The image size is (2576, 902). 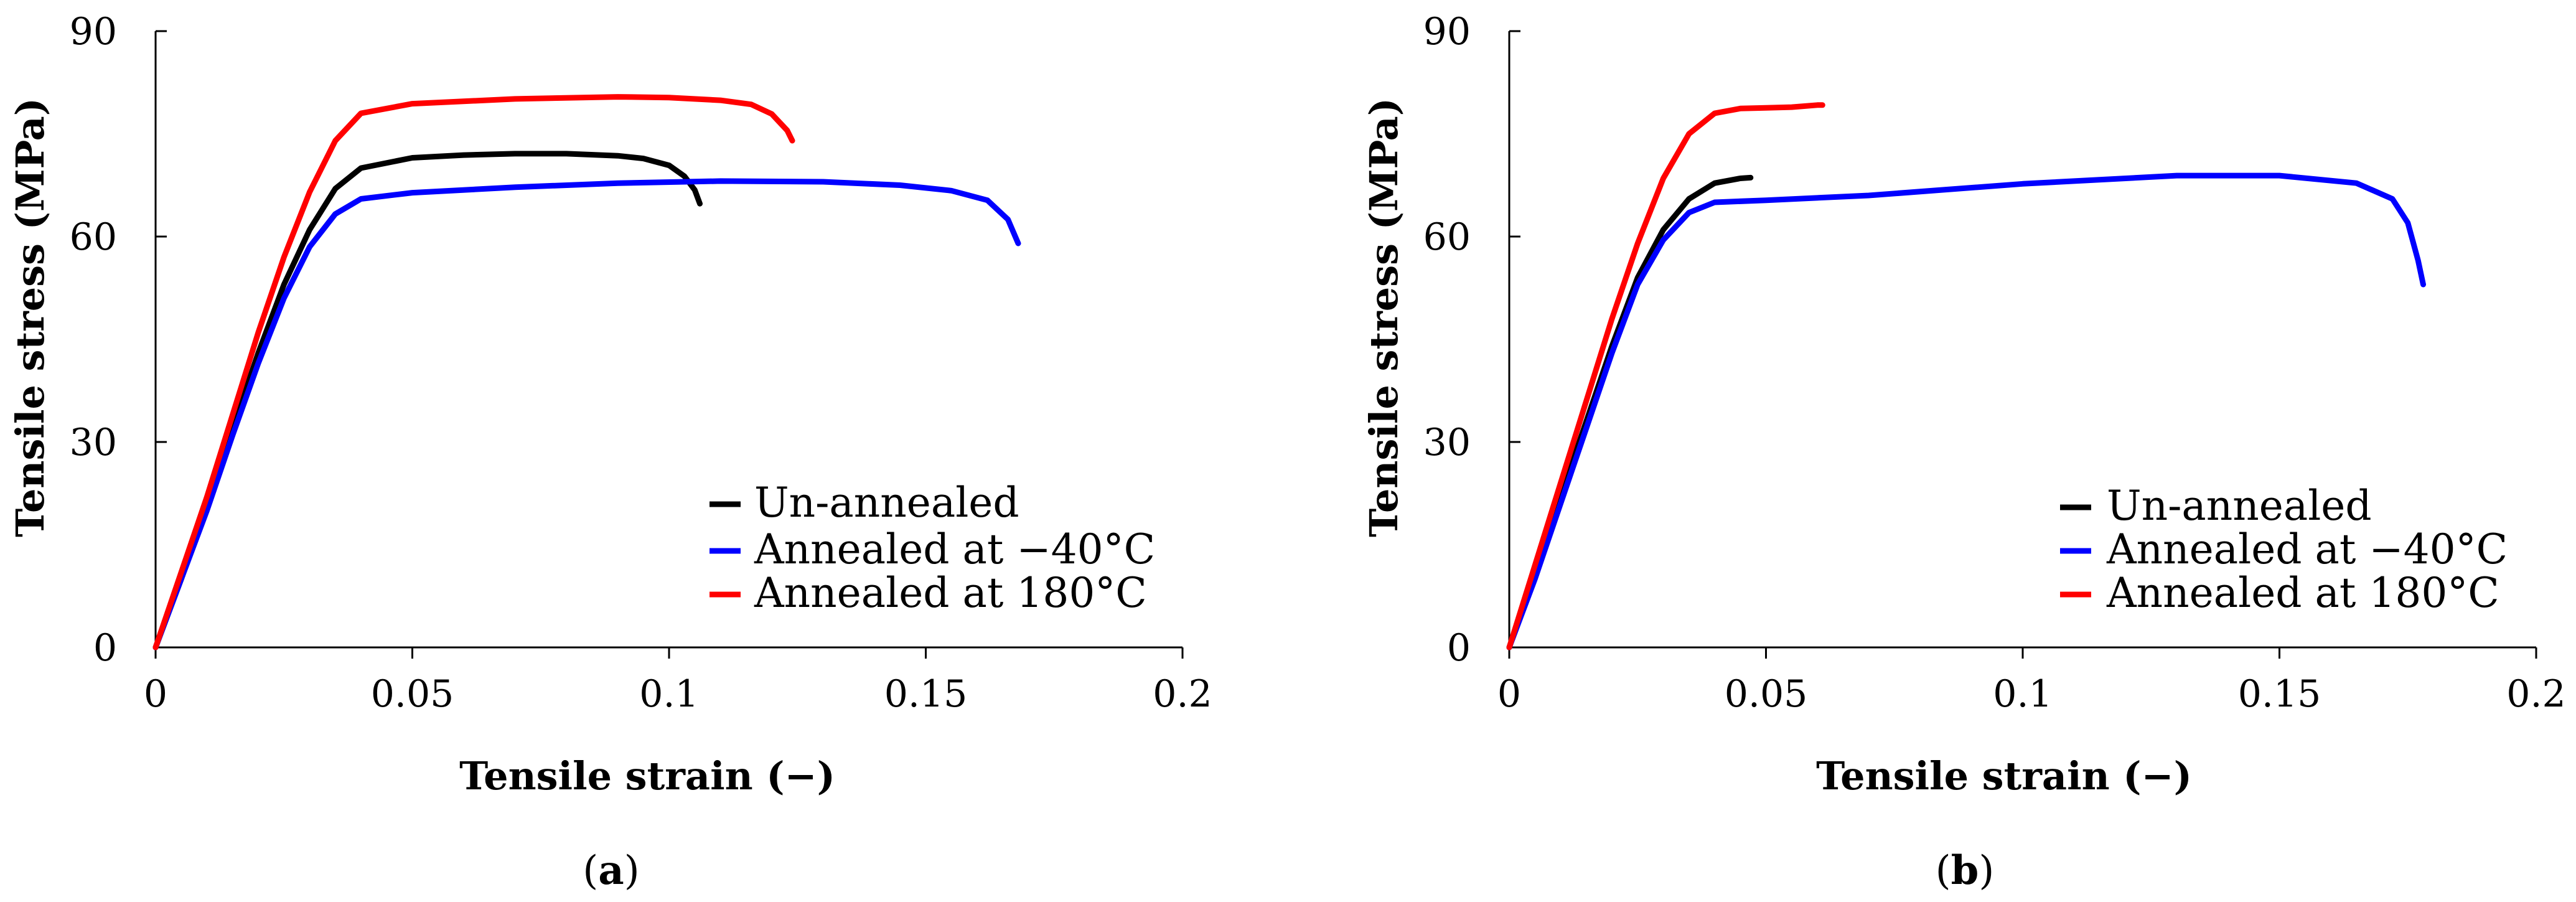 I want to click on chart-a-legend-label: Un-annealed, so click(x=886, y=503).